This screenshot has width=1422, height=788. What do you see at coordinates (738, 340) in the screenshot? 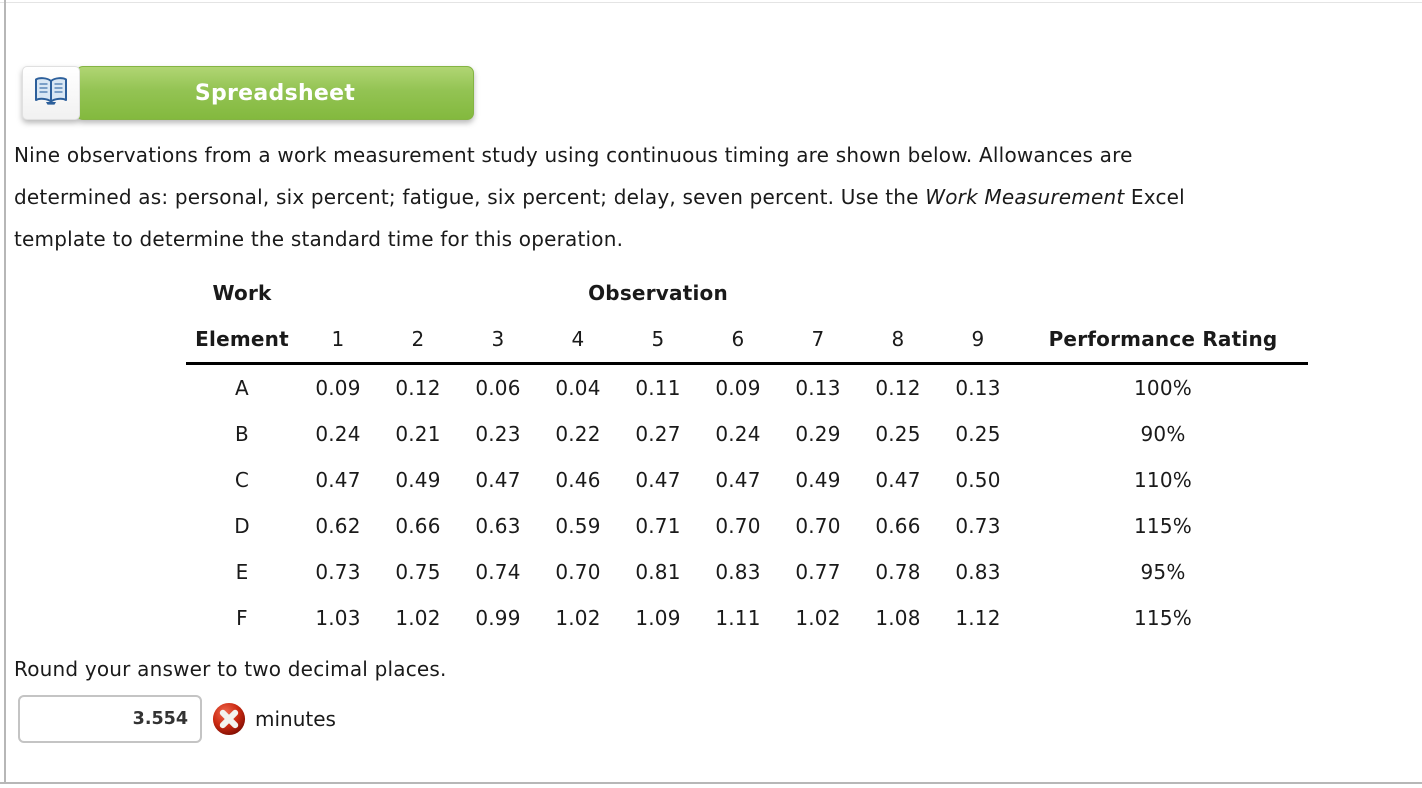
I see `obs-col-6: 6` at bounding box center [738, 340].